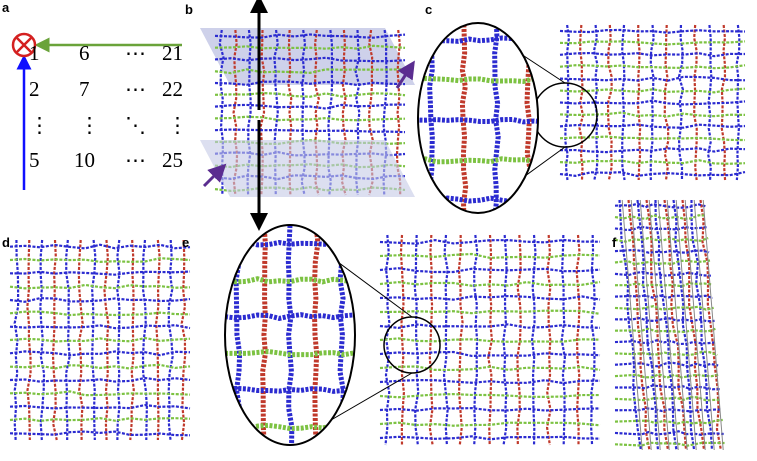 This screenshot has width=757, height=461. I want to click on matrix-cell: 6, so click(84, 53).